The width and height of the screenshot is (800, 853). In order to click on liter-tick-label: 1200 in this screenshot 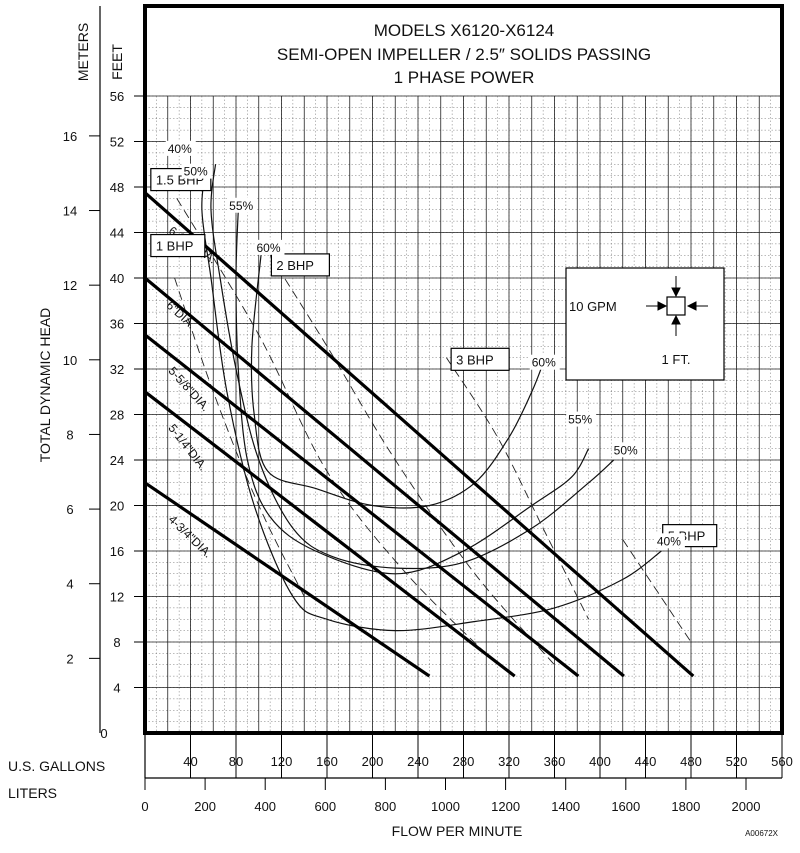, I will do `click(505, 806)`.